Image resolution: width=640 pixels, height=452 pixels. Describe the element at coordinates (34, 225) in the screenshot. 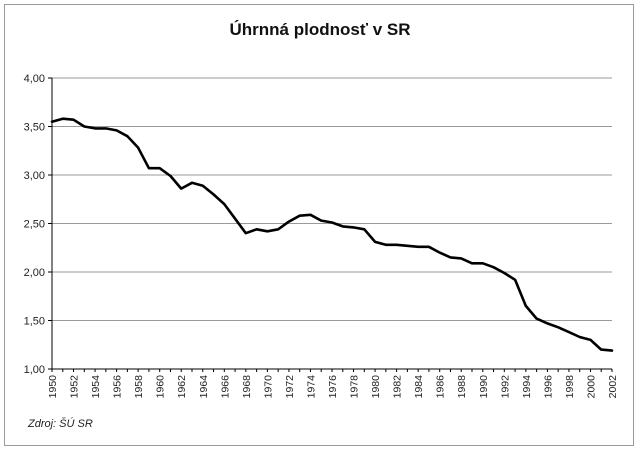

I see `y-tick-label: 2,50` at that location.